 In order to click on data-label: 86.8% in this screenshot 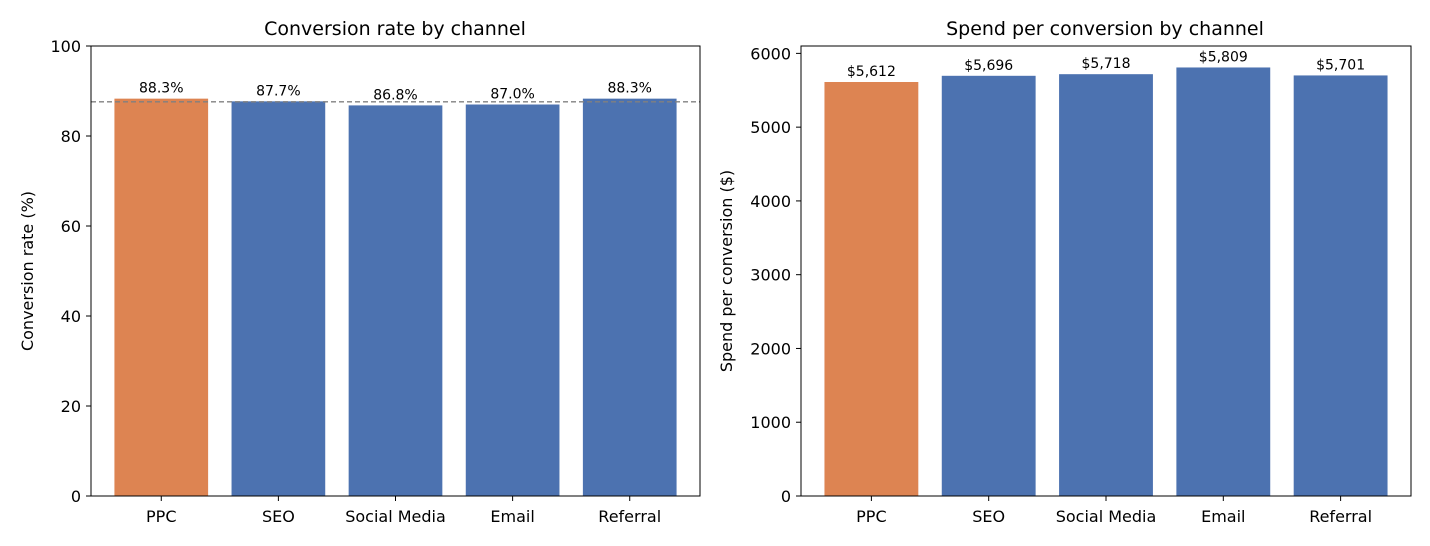, I will do `click(395, 95)`.